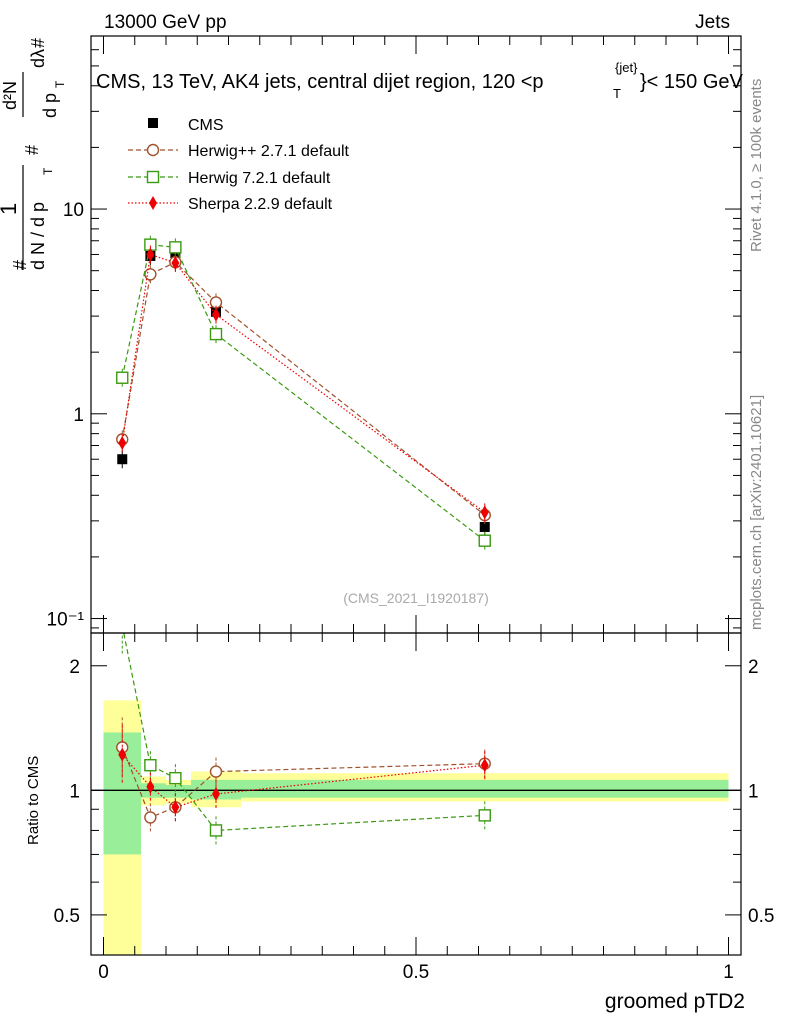 The width and height of the screenshot is (786, 1024). I want to click on series-line-herwig7, so click(303, 392).